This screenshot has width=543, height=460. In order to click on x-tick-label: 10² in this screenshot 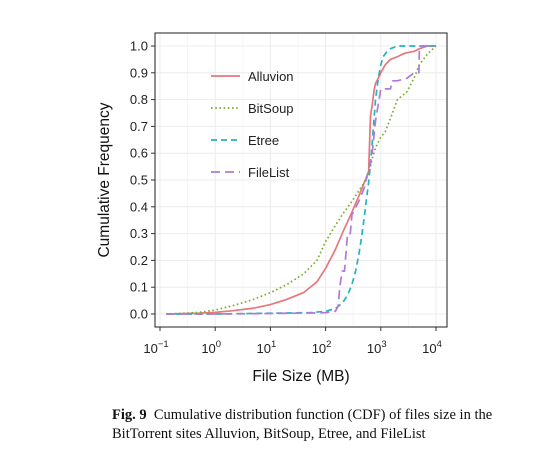, I will do `click(322, 347)`.